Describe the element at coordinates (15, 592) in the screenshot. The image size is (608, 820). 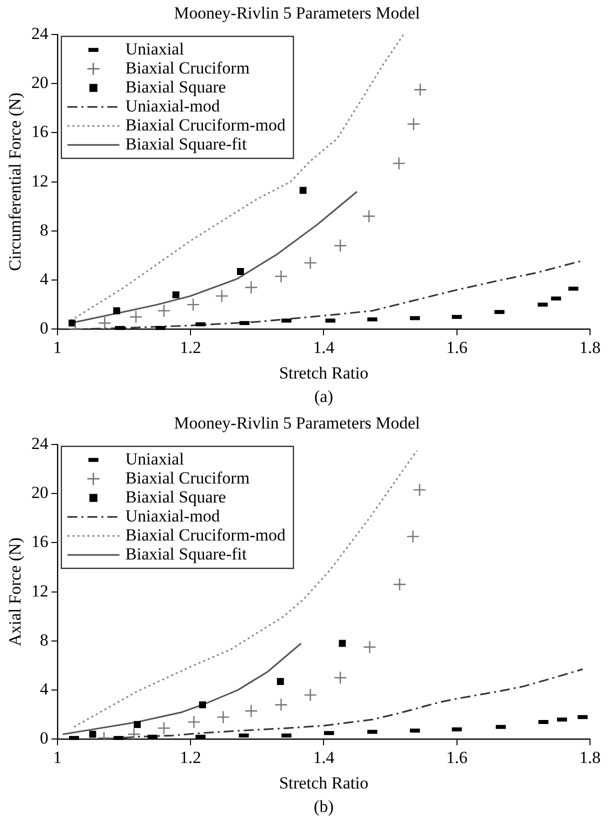
I see `y-axis-title: Axial Force (N)` at that location.